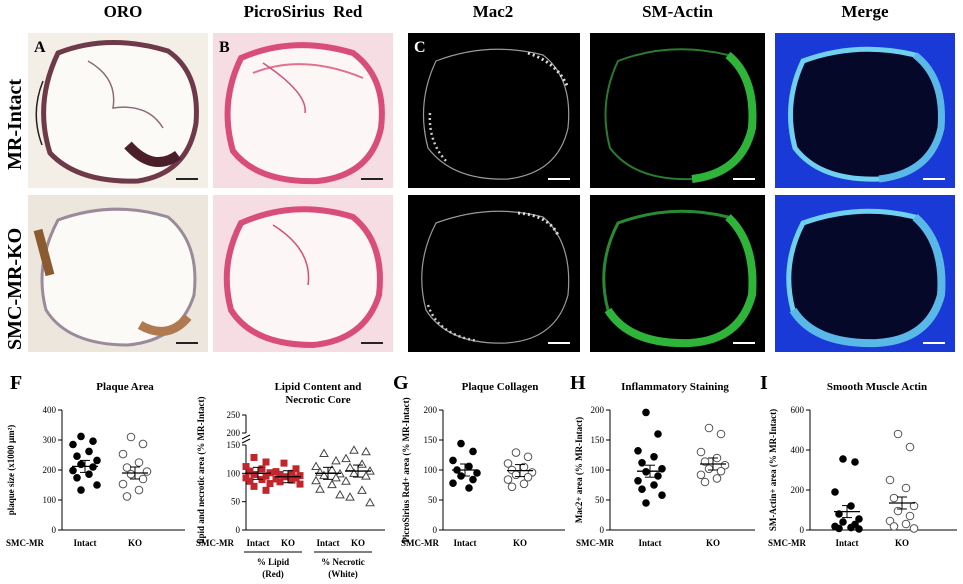 This screenshot has width=963, height=584. What do you see at coordinates (224, 47) in the screenshot?
I see `panel-letter-b: B` at bounding box center [224, 47].